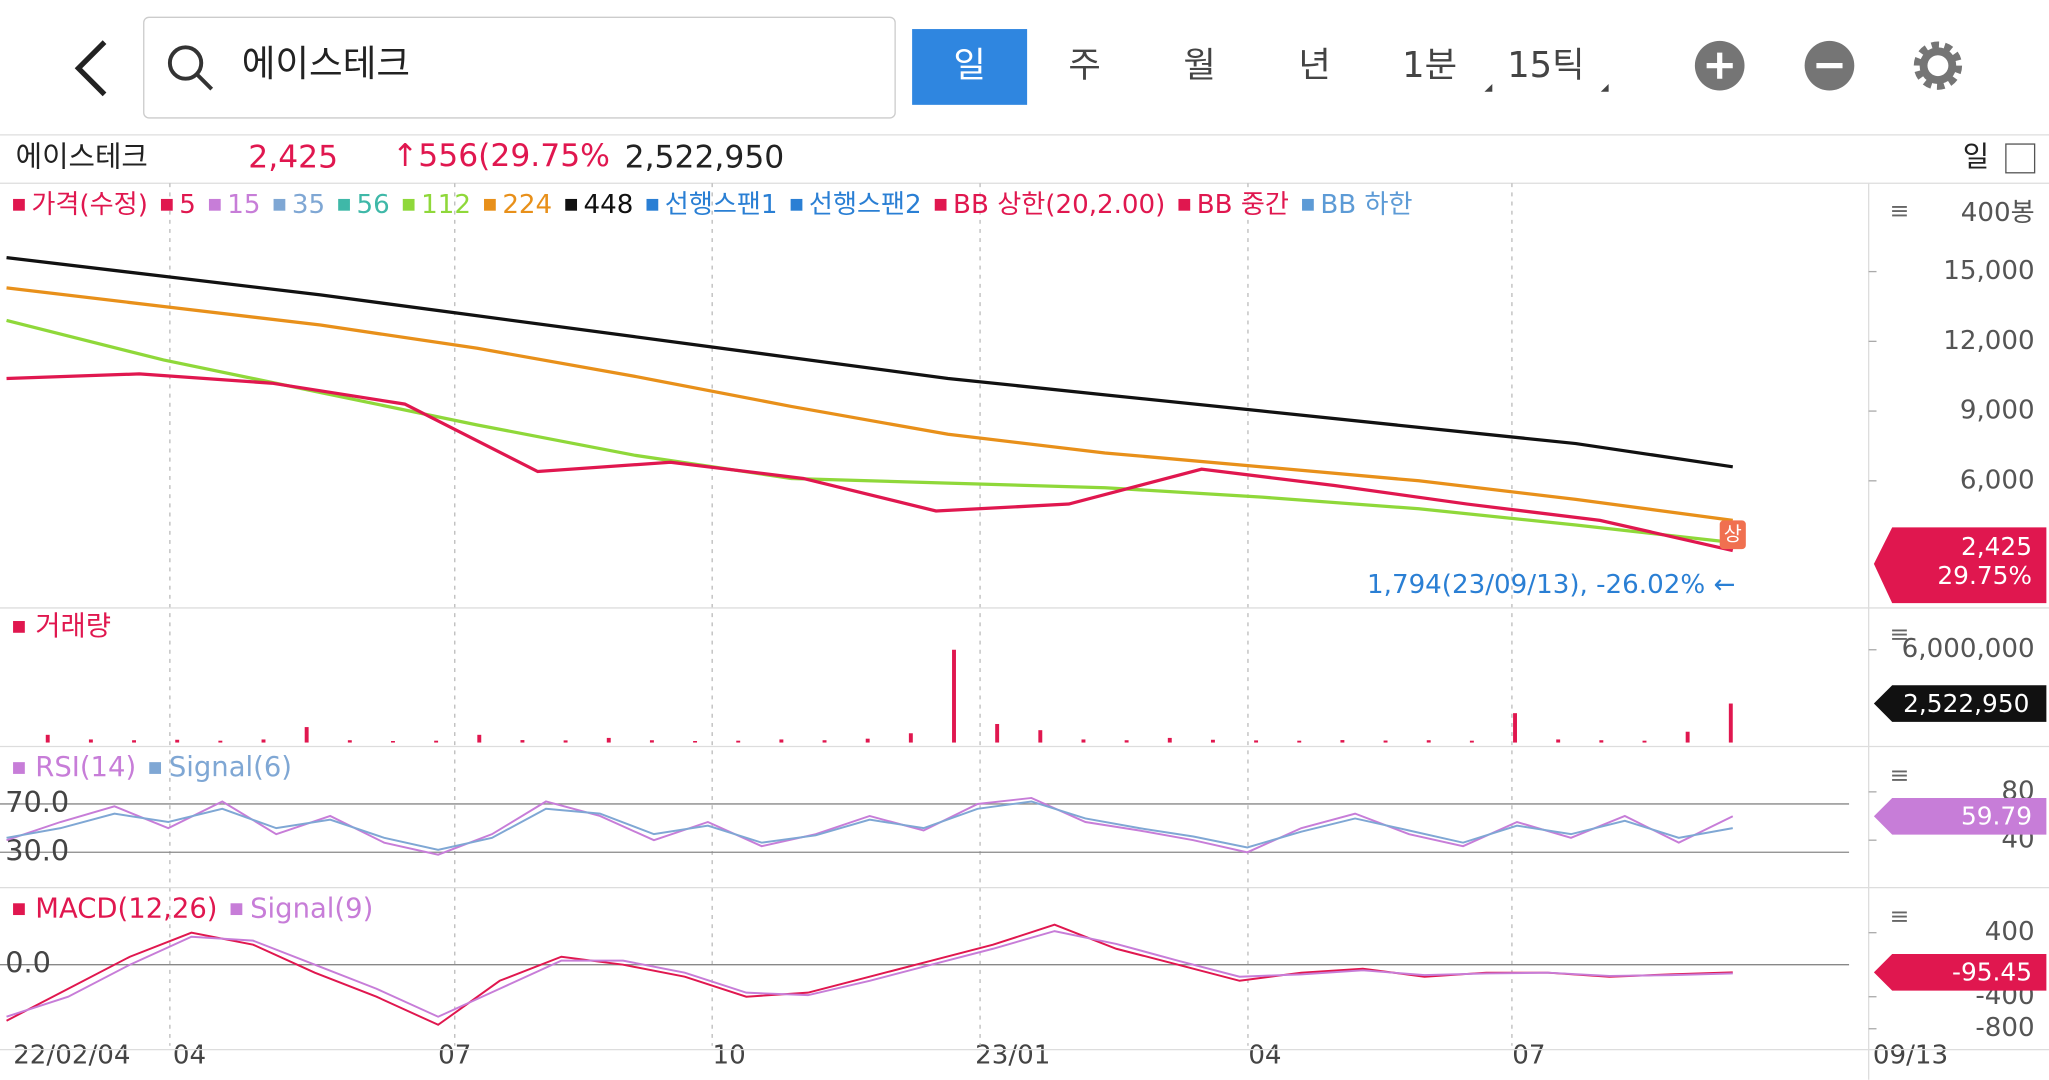  I want to click on panel-signal-title: Signal(6), so click(230, 767).